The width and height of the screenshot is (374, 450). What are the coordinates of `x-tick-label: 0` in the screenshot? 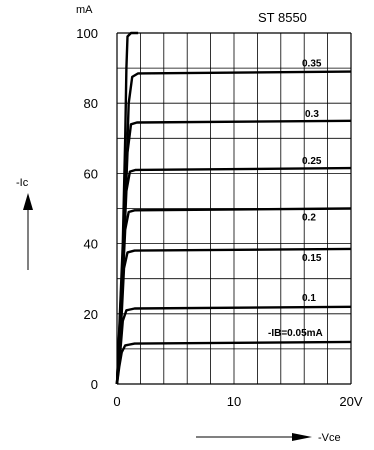 It's located at (116, 401).